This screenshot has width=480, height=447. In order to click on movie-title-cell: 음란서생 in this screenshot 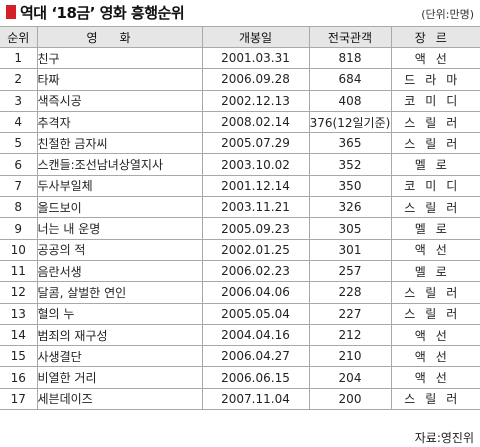, I will do `click(119, 271)`.